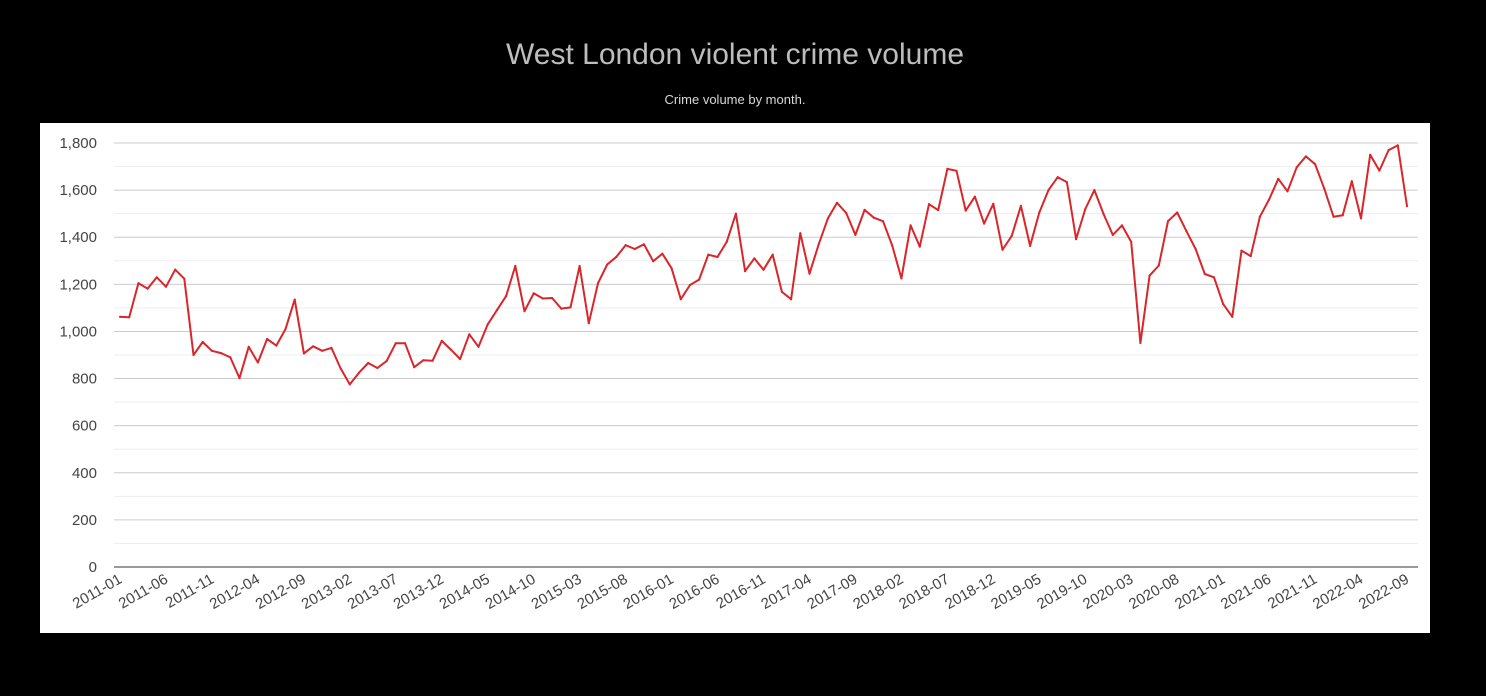 The height and width of the screenshot is (696, 1486). Describe the element at coordinates (1384, 592) in the screenshot. I see `x-tick-label: 2022-09` at that location.